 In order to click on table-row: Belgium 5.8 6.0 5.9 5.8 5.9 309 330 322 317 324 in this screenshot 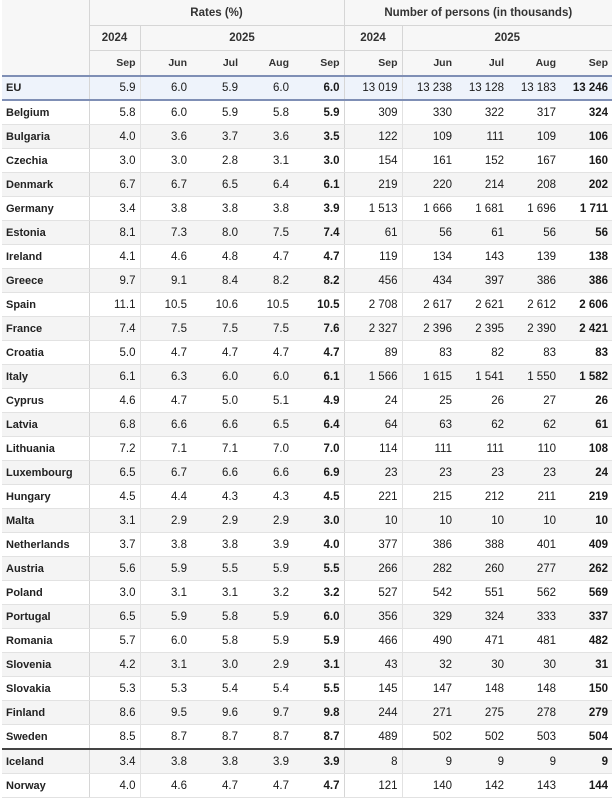, I will do `click(307, 112)`.